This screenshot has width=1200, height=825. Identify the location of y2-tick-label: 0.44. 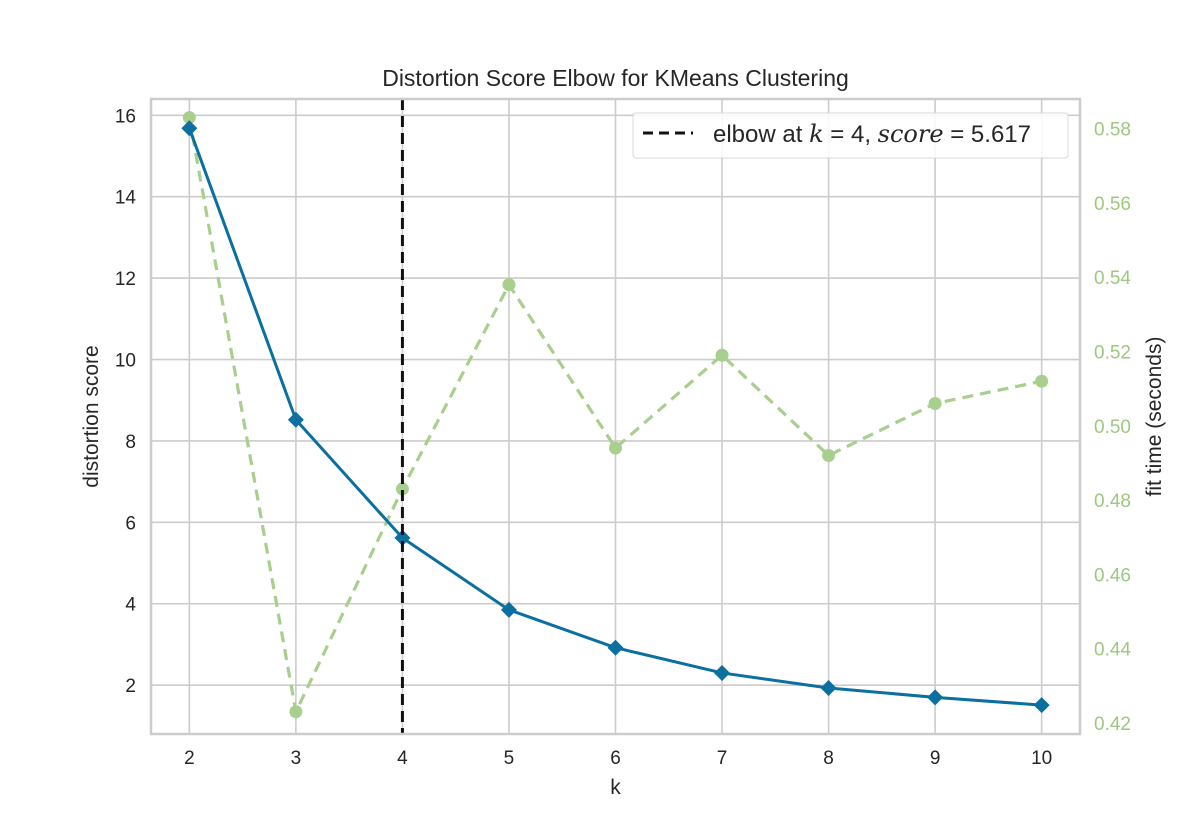
(1112, 650).